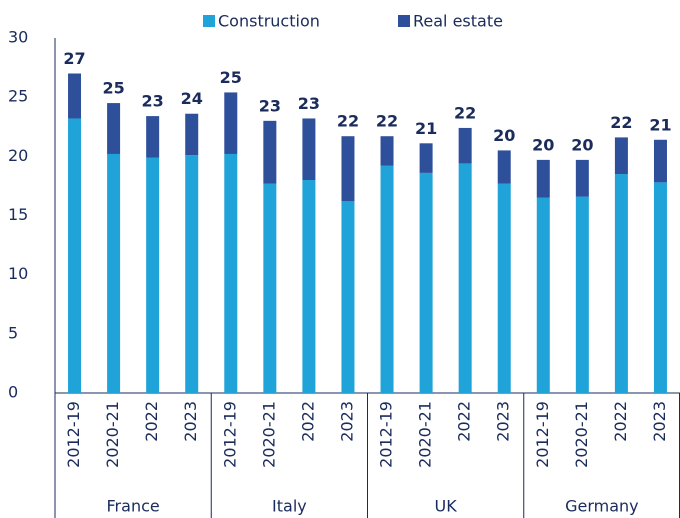  What do you see at coordinates (602, 506) in the screenshot?
I see `group-label: Germany` at bounding box center [602, 506].